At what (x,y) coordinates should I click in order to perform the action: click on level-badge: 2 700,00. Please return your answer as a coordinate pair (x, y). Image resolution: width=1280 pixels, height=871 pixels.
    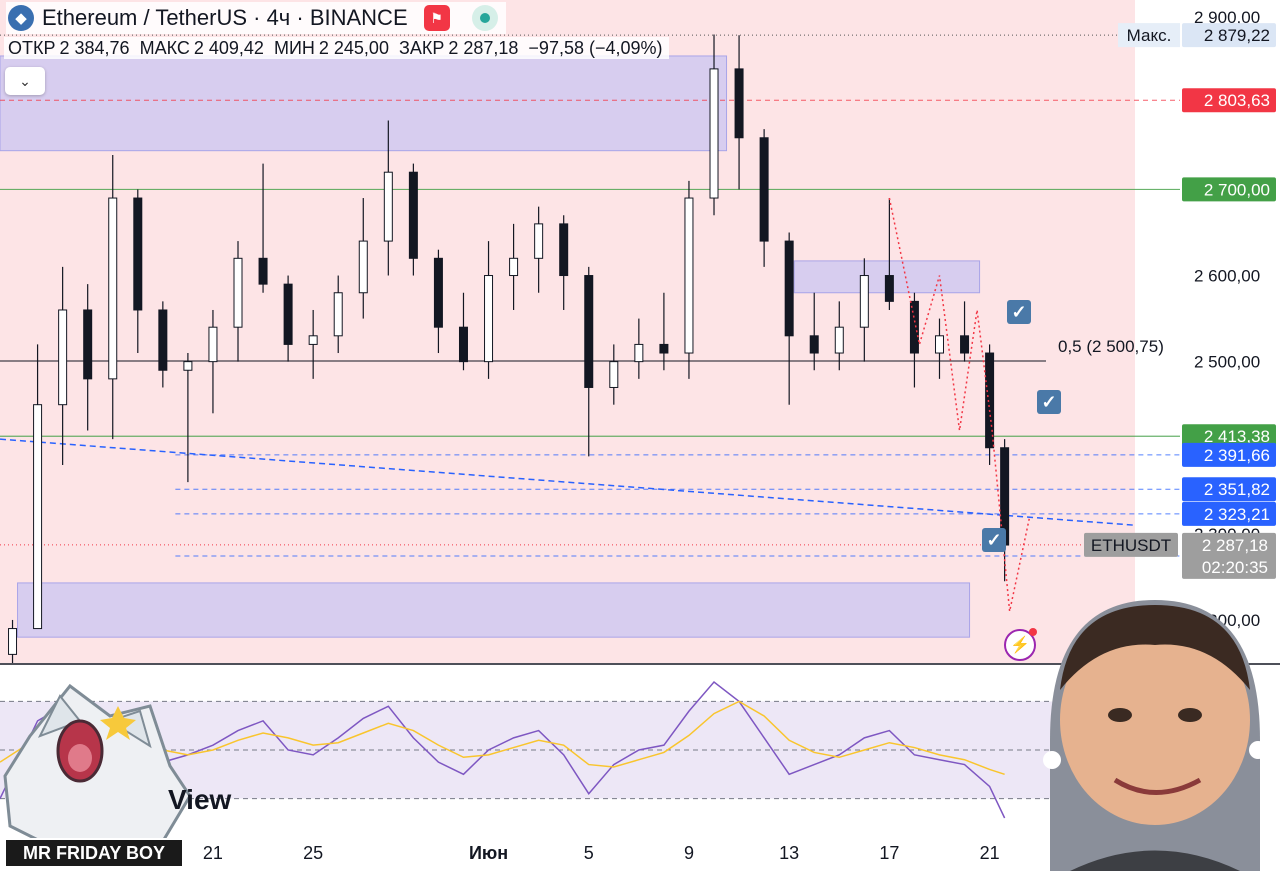
    Looking at the image, I should click on (1237, 189).